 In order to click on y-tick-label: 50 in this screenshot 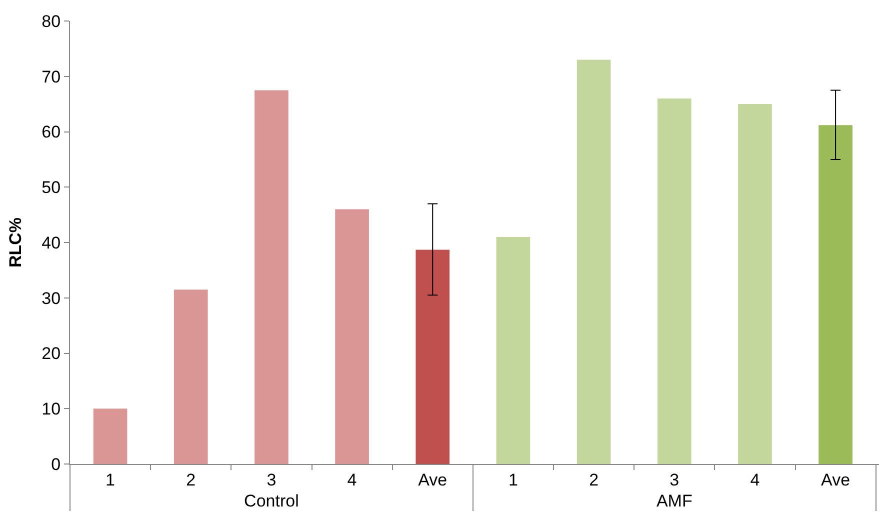, I will do `click(51, 188)`.